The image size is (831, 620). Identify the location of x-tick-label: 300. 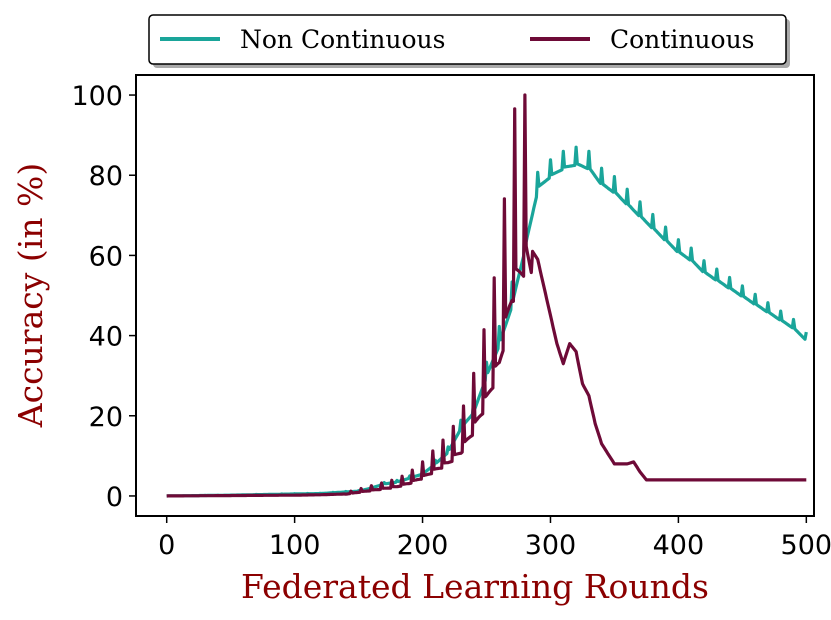
(551, 545).